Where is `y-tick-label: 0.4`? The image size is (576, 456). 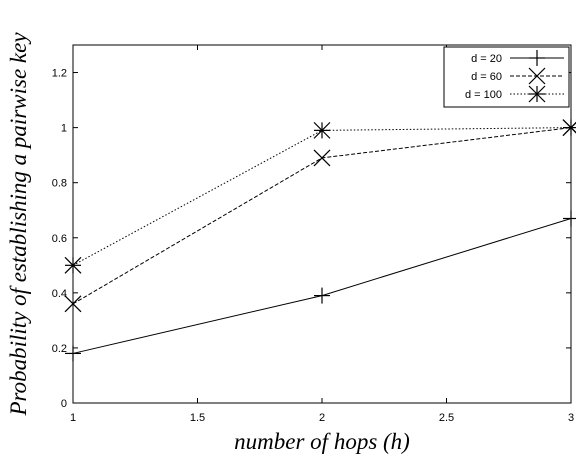
y-tick-label: 0.4 is located at coordinates (59, 294).